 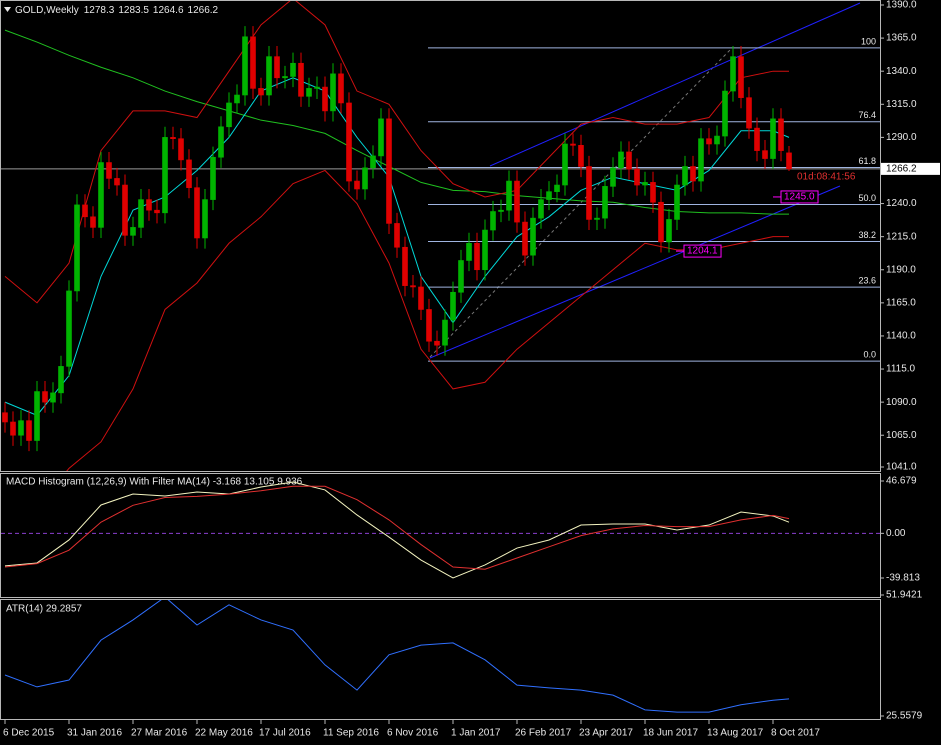 What do you see at coordinates (901, 5) in the screenshot?
I see `y-tick-label: 1390.0` at bounding box center [901, 5].